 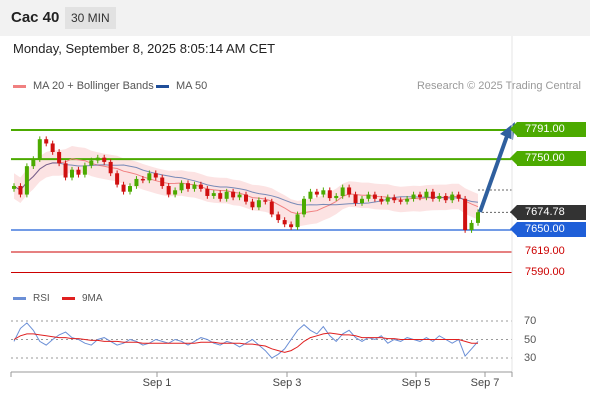 I want to click on projection-arrow-shaft, so click(x=493, y=174).